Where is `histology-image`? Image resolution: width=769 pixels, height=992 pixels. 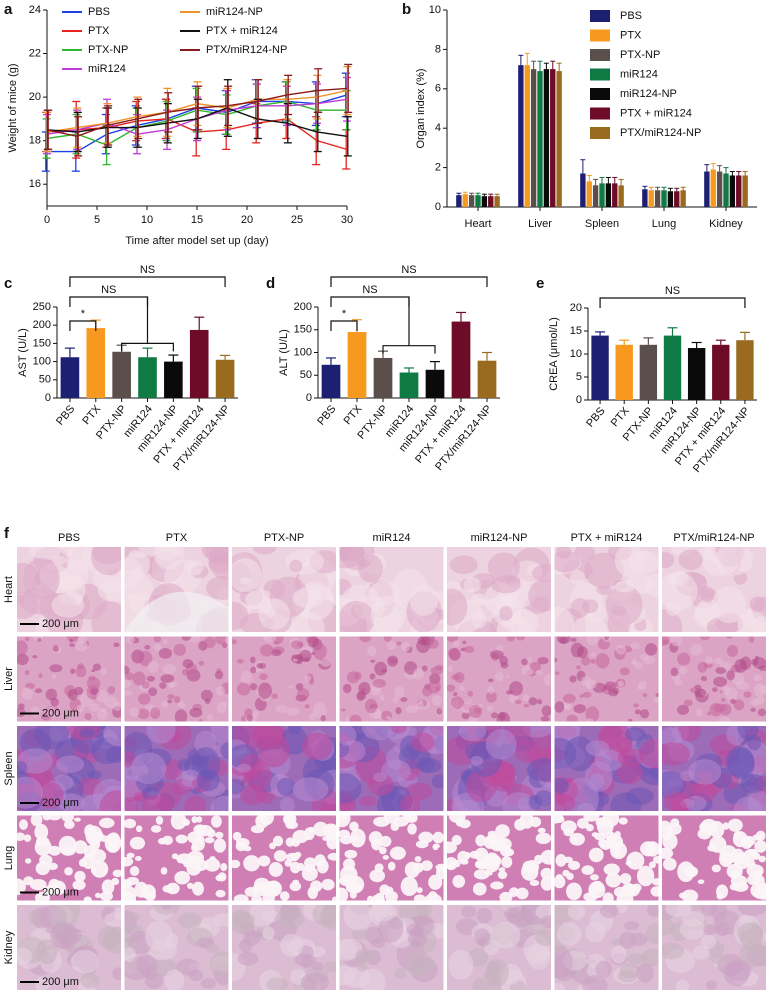
histology-image is located at coordinates (714, 858).